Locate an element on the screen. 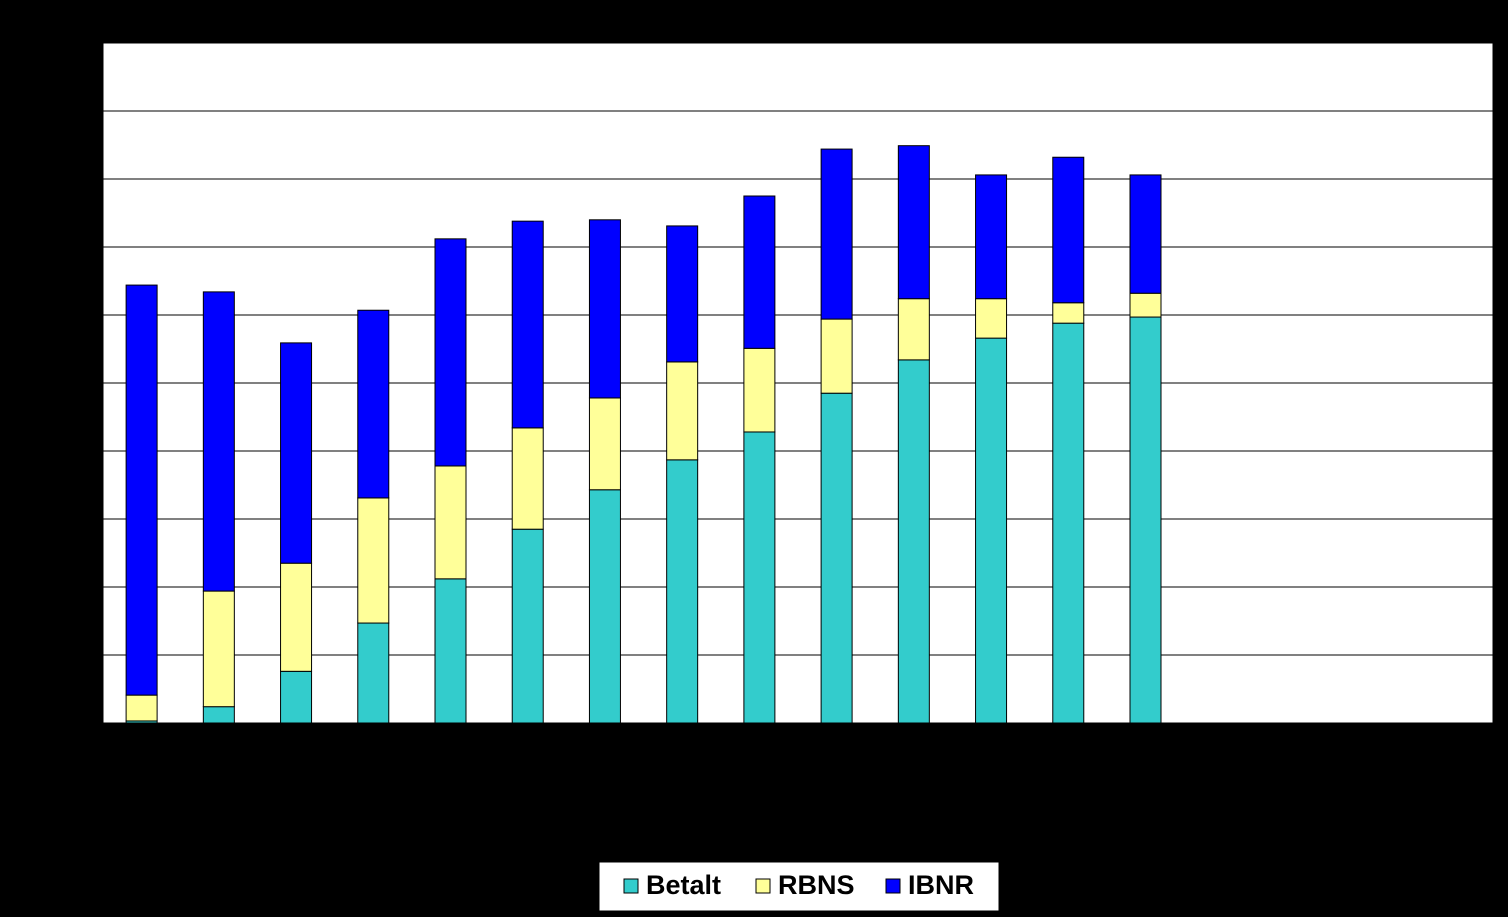 This screenshot has height=917, width=1508. legend-label: IBNR is located at coordinates (941, 885).